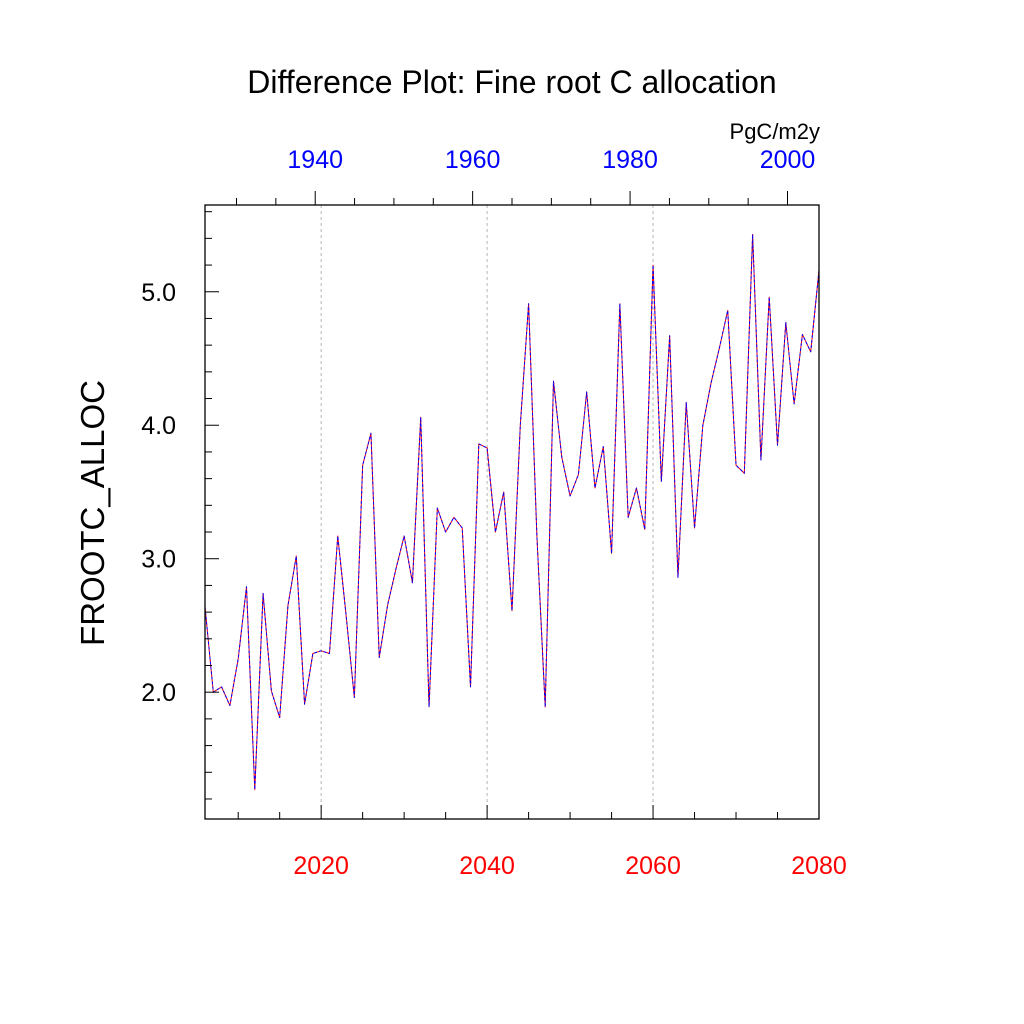 The width and height of the screenshot is (1024, 1024). What do you see at coordinates (819, 866) in the screenshot?
I see `bottom-tick-label-2080: 2080` at bounding box center [819, 866].